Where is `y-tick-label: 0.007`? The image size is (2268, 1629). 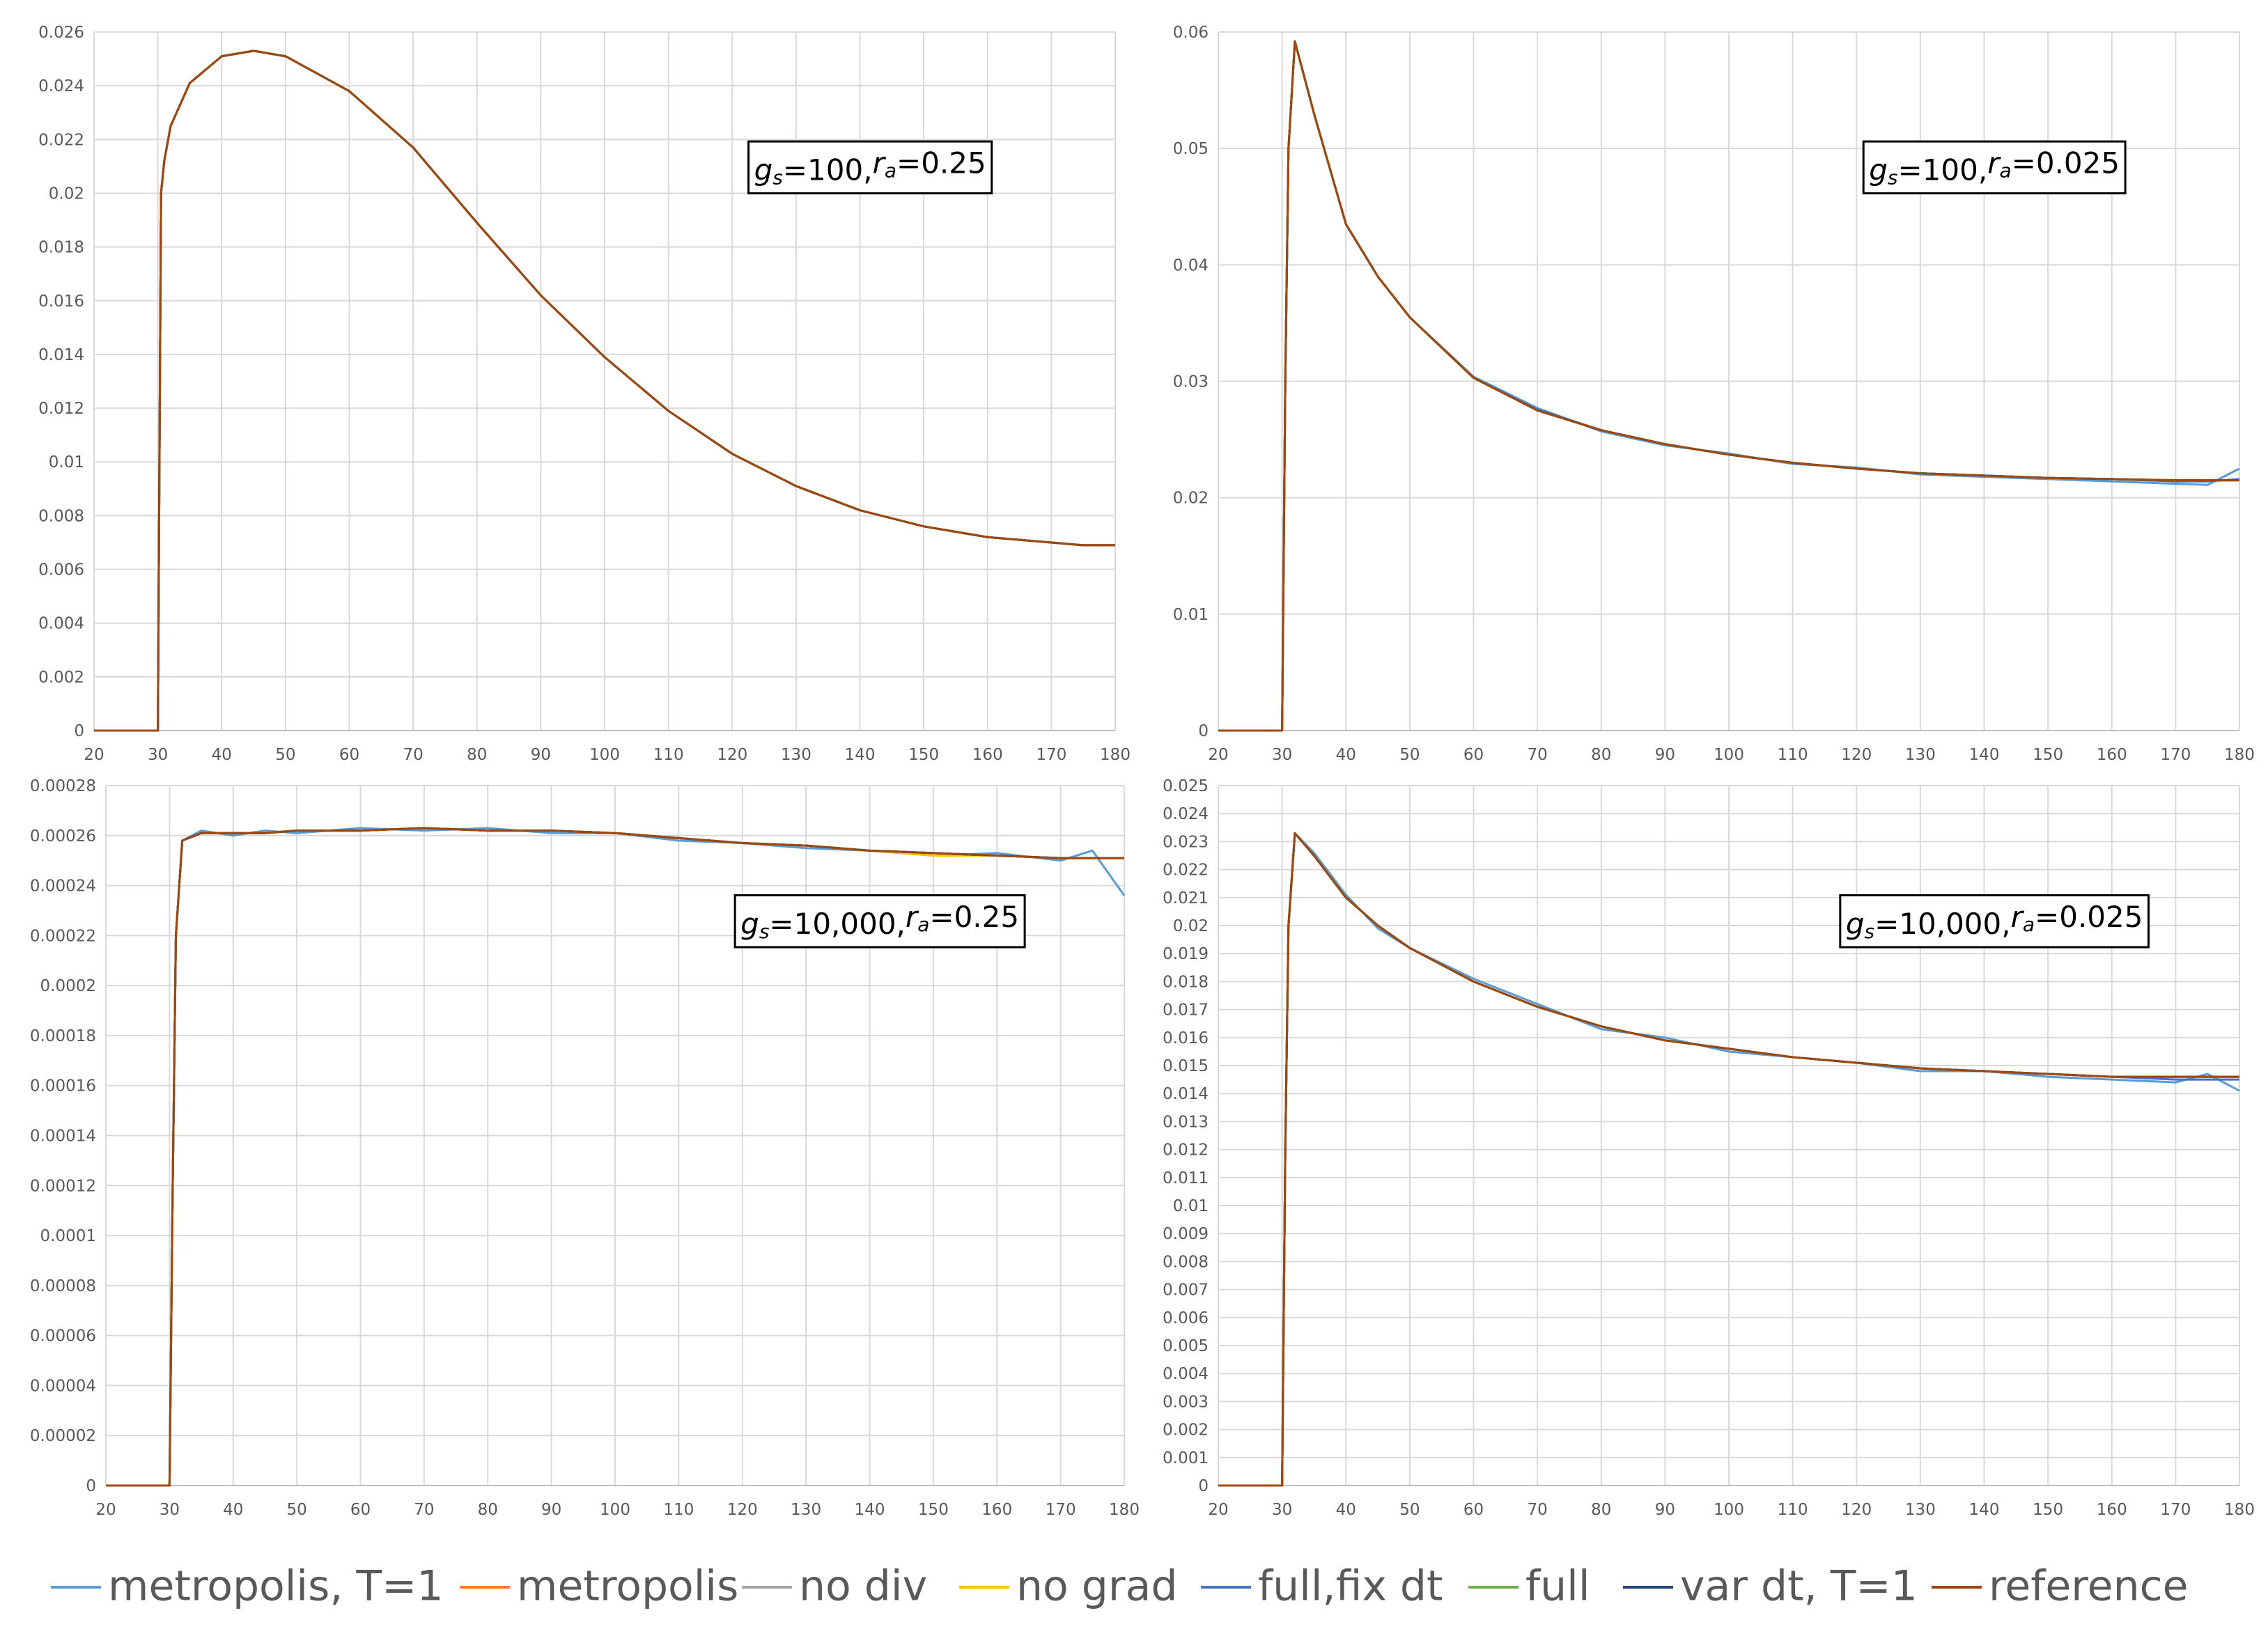
y-tick-label: 0.007 is located at coordinates (1186, 1290).